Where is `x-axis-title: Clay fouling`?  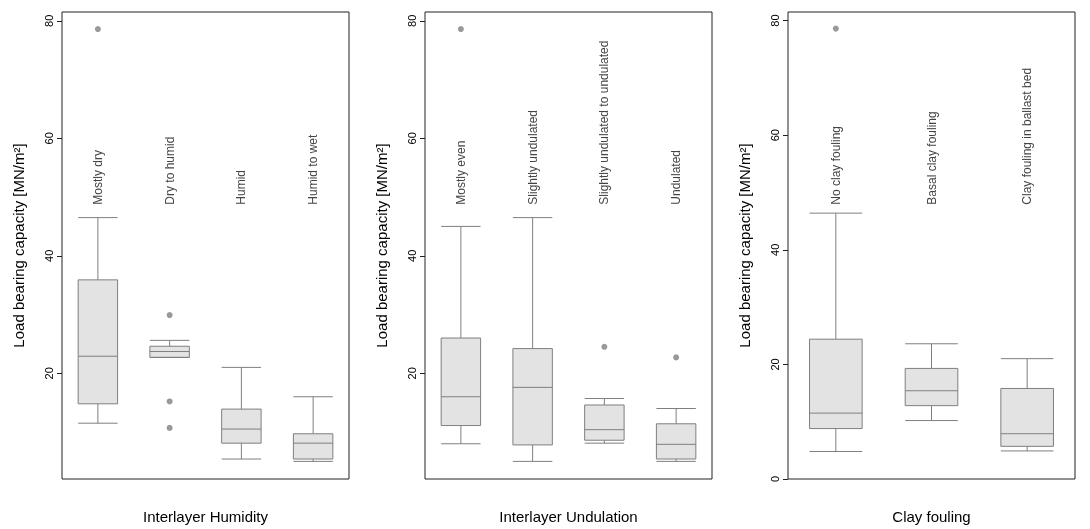 x-axis-title: Clay fouling is located at coordinates (931, 516).